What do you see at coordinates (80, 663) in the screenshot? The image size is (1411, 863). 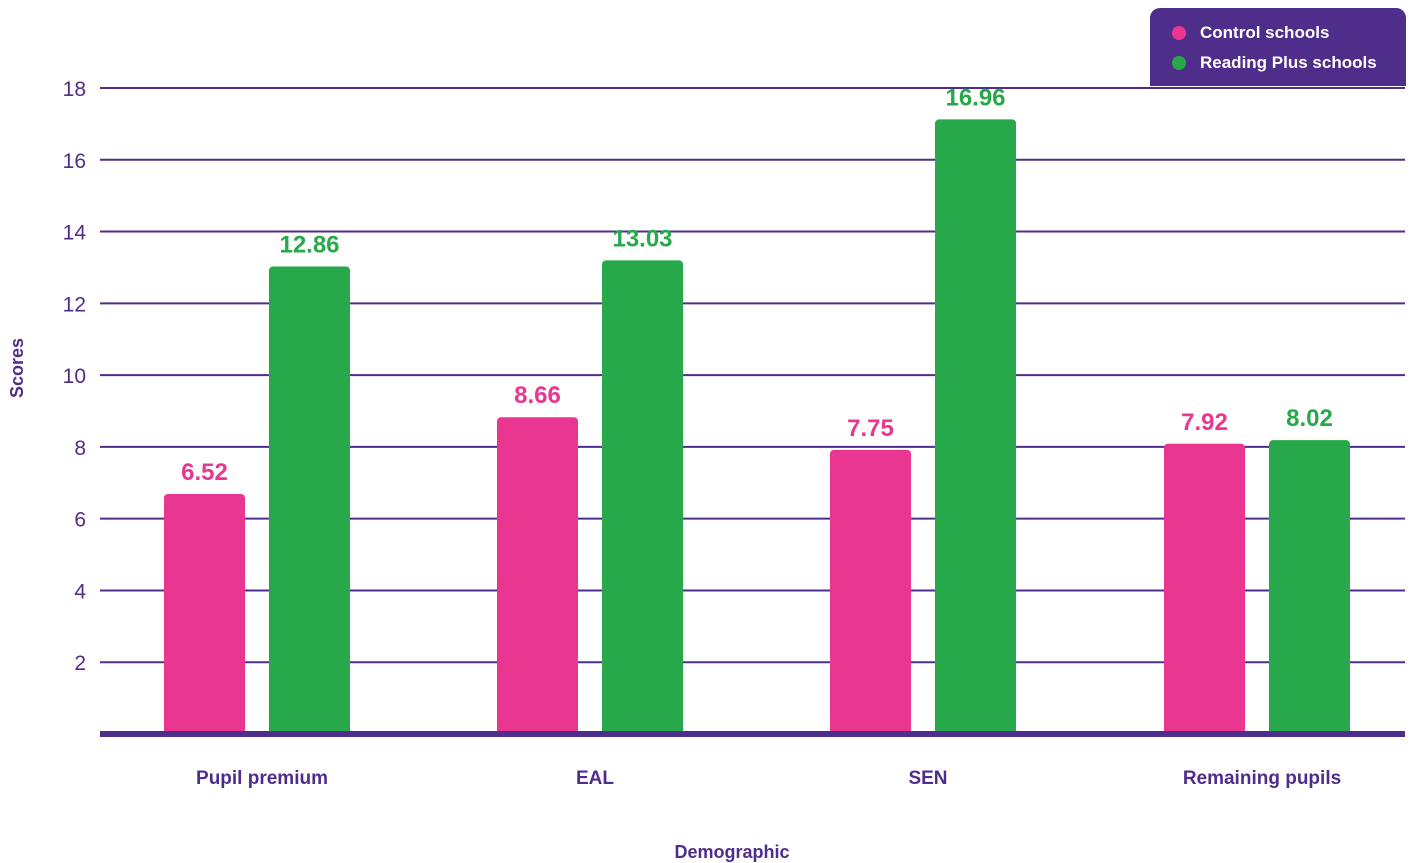 I see `y-tick-label: 2` at bounding box center [80, 663].